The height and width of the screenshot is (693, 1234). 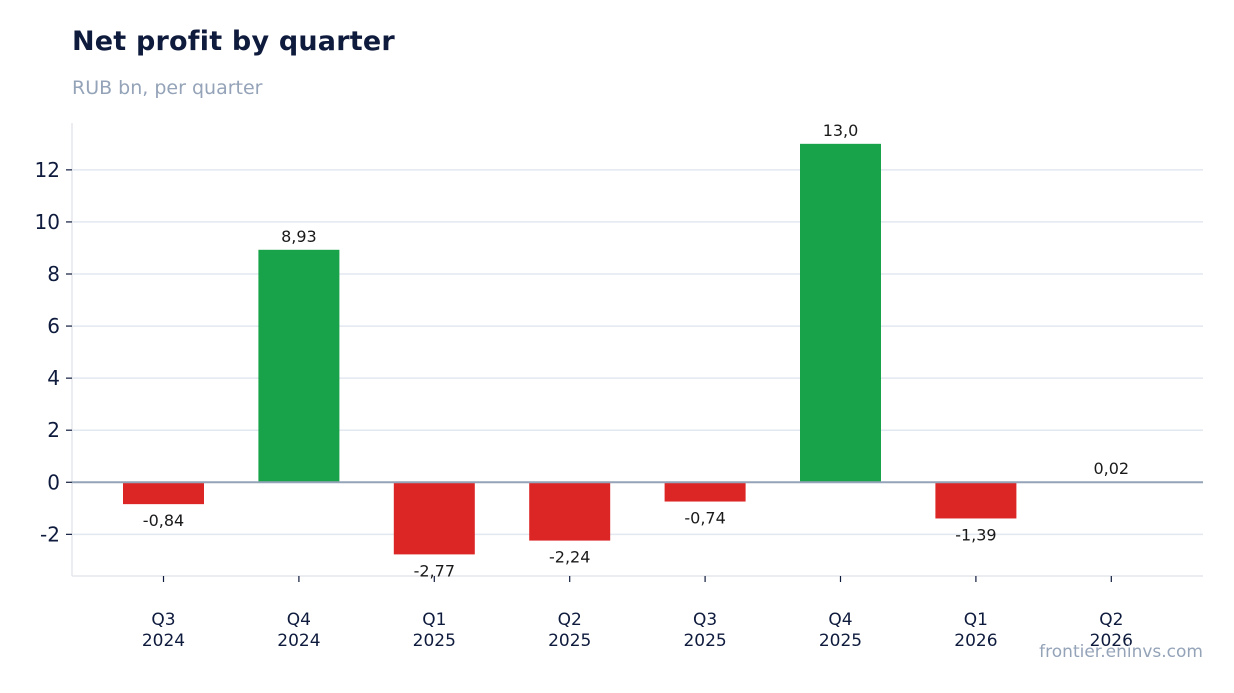 What do you see at coordinates (47, 222) in the screenshot?
I see `y-tick-label: 10` at bounding box center [47, 222].